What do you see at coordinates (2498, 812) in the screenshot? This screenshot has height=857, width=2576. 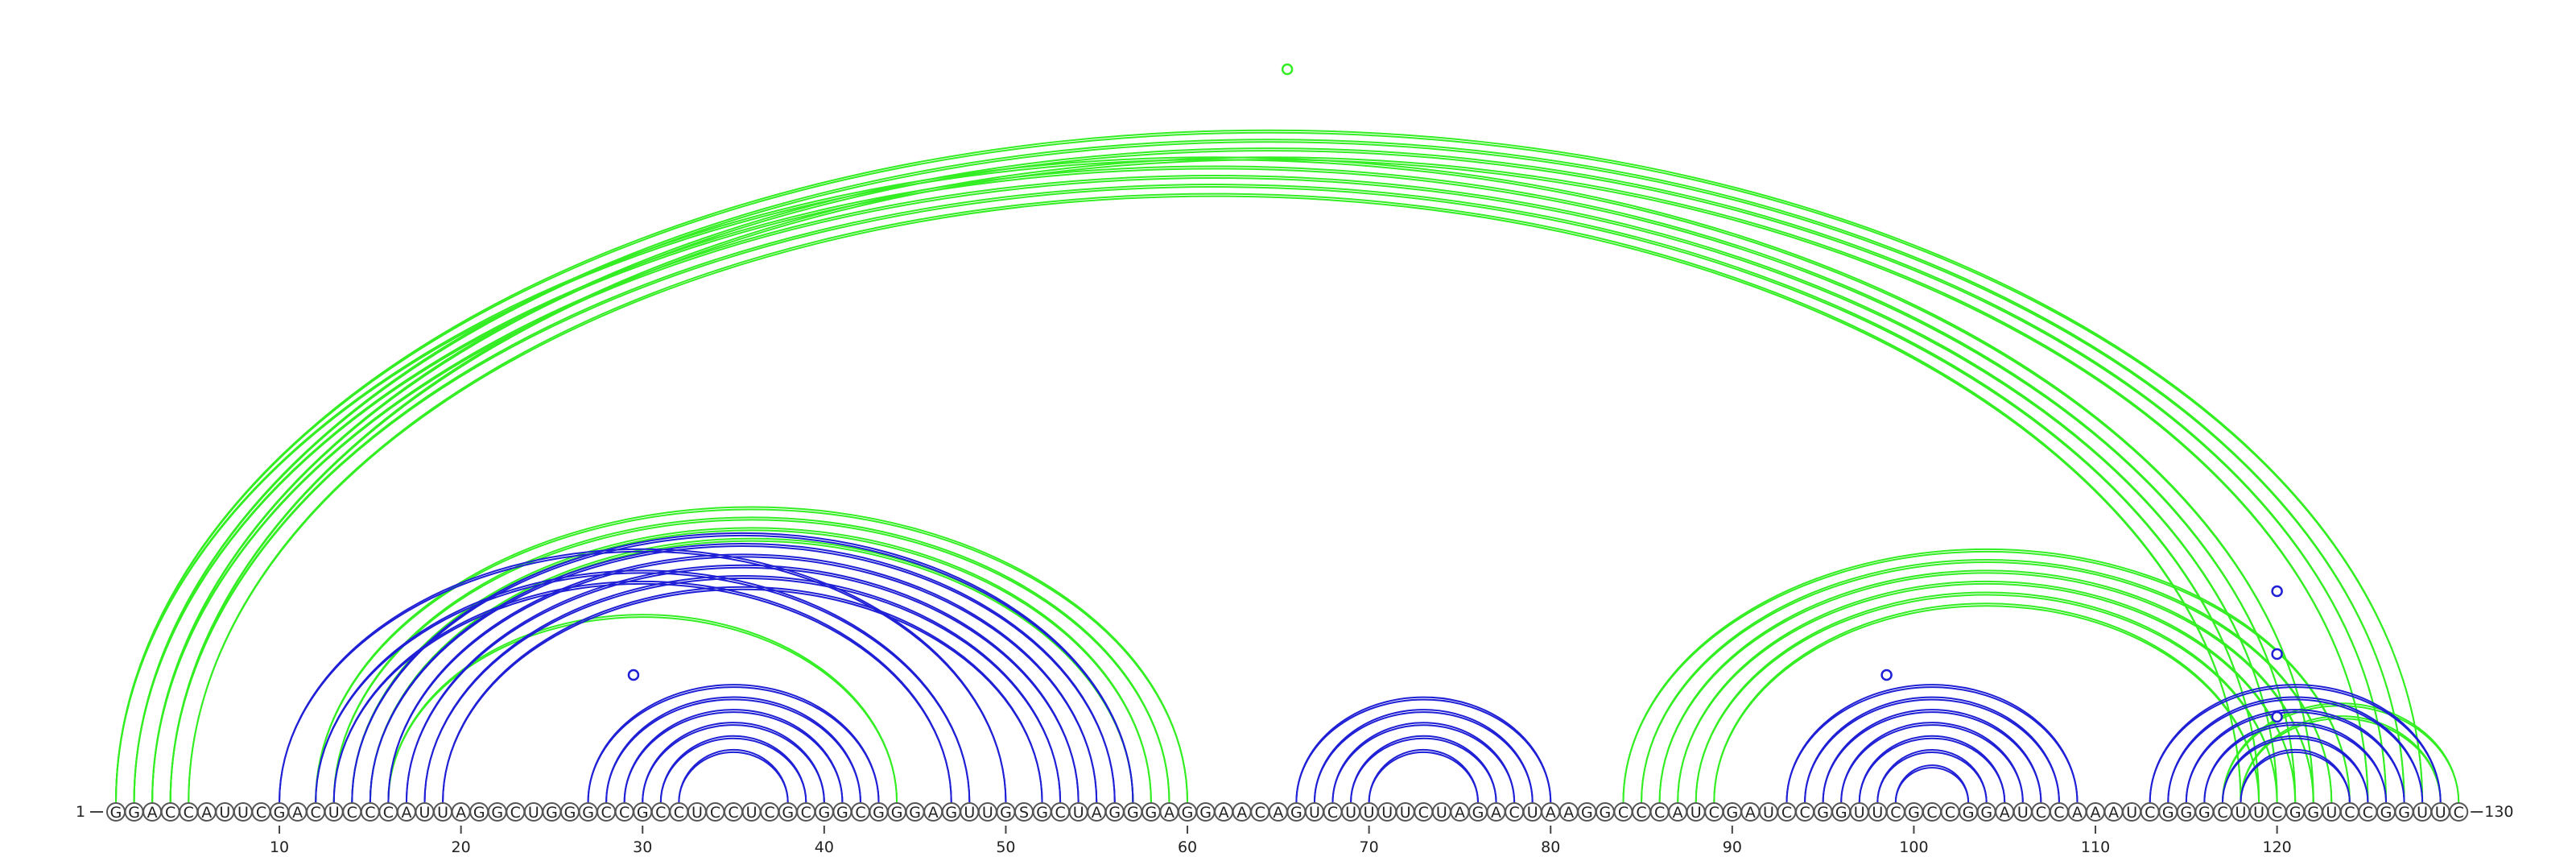 I see `end-label: 130` at bounding box center [2498, 812].